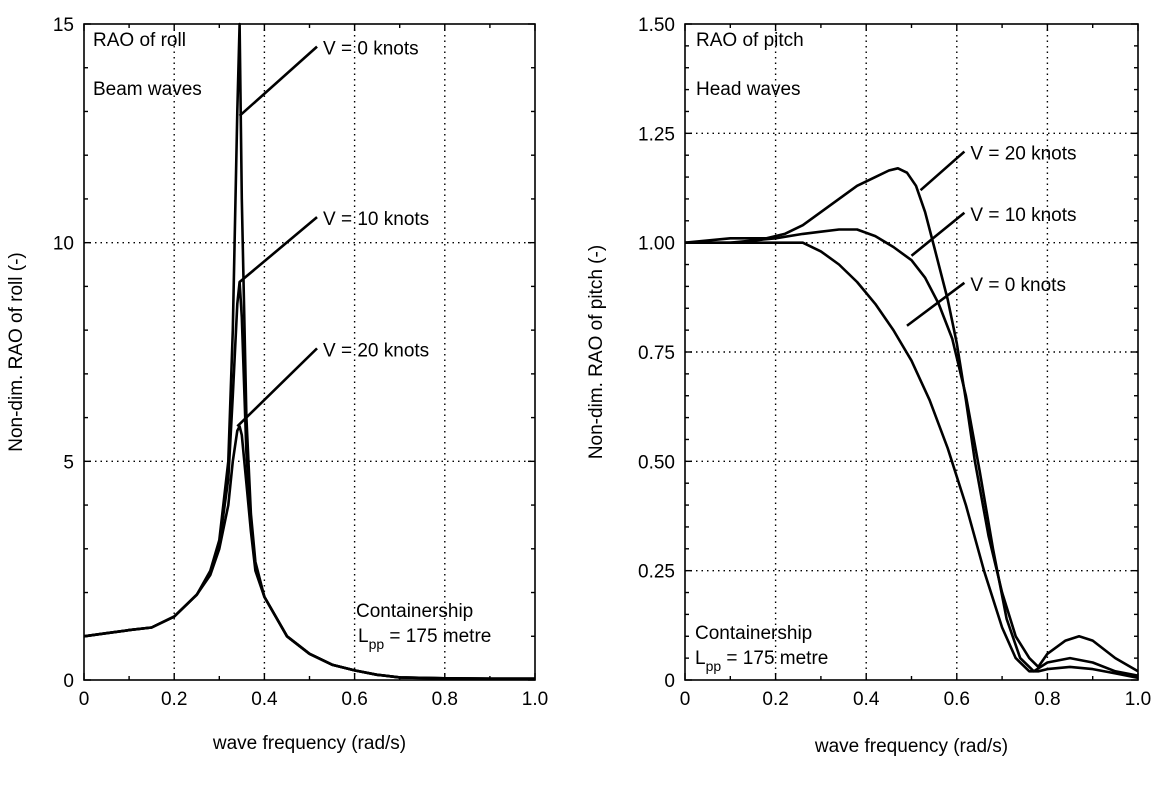 Image resolution: width=1167 pixels, height=805 pixels. What do you see at coordinates (63, 244) in the screenshot?
I see `y-tick-label: 10` at bounding box center [63, 244].